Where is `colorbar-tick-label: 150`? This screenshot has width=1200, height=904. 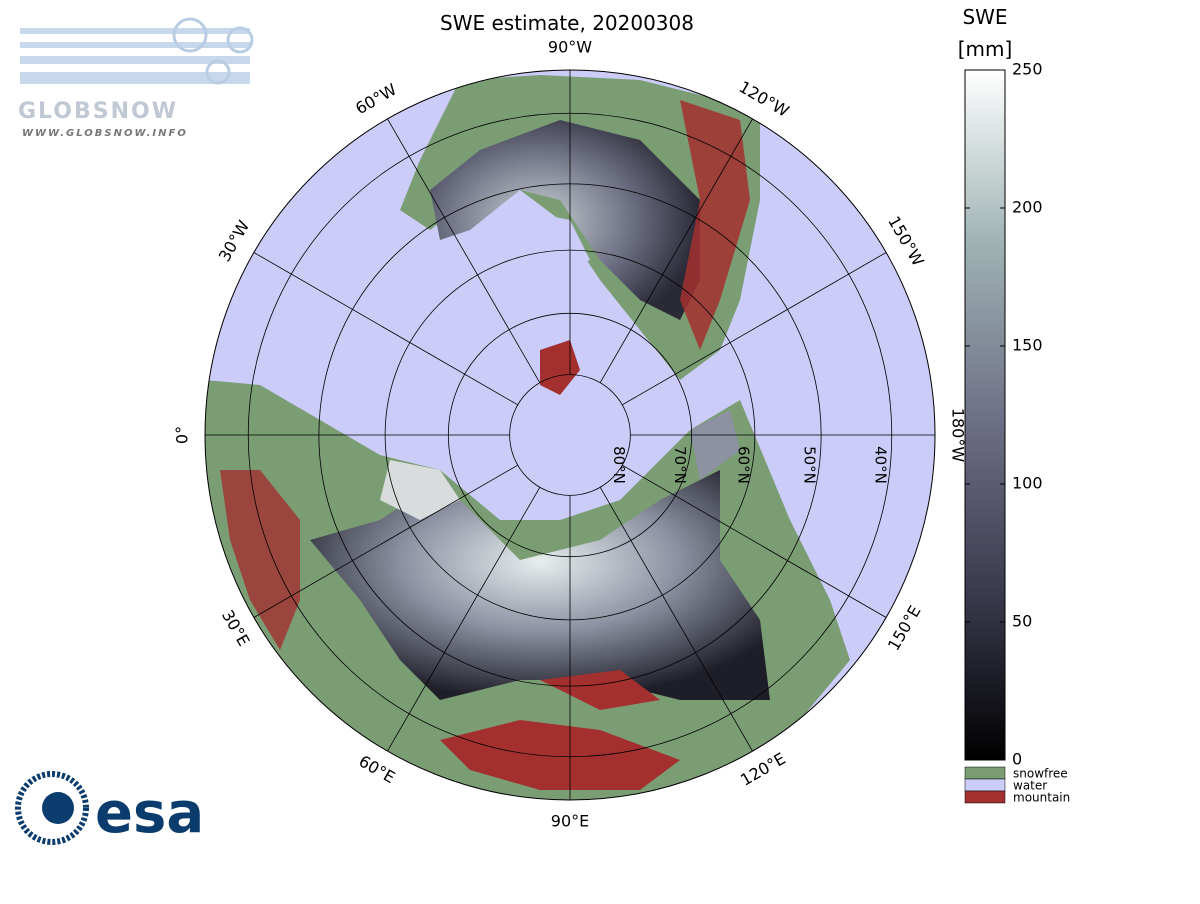 colorbar-tick-label: 150 is located at coordinates (1027, 345).